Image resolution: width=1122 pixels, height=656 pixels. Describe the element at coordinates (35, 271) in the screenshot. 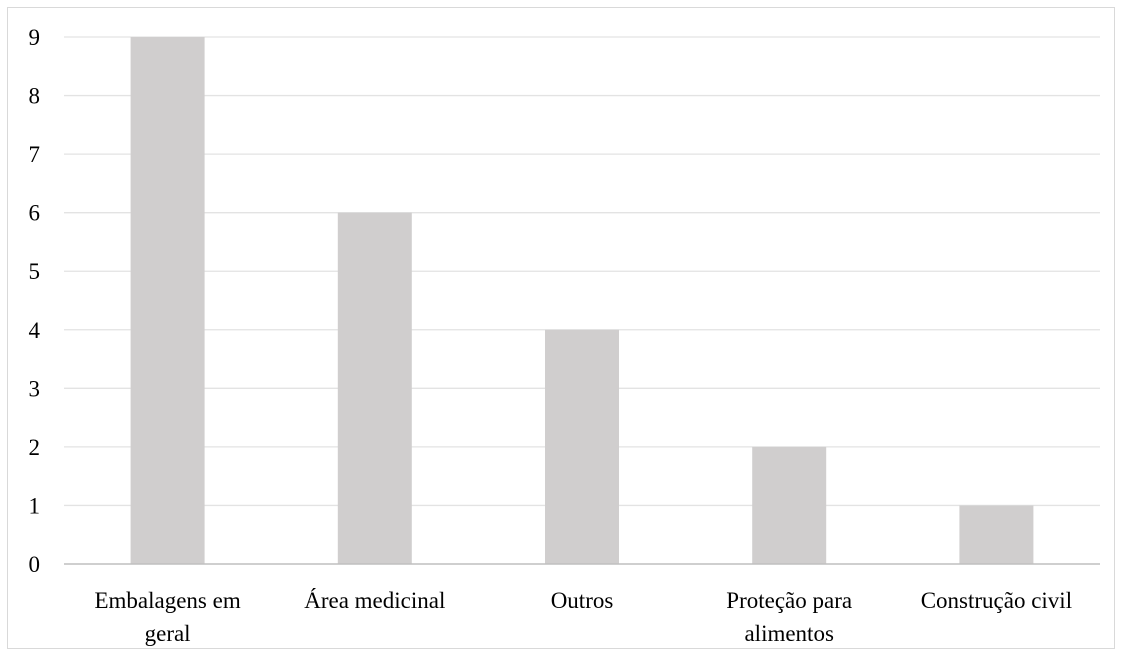

I see `y-tick-label-5: 5` at that location.